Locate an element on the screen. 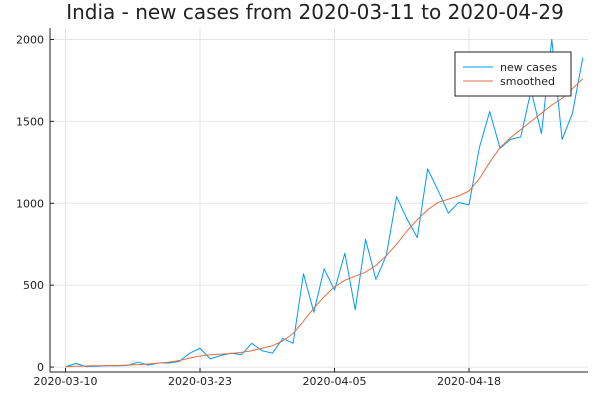  legend-box is located at coordinates (513, 74).